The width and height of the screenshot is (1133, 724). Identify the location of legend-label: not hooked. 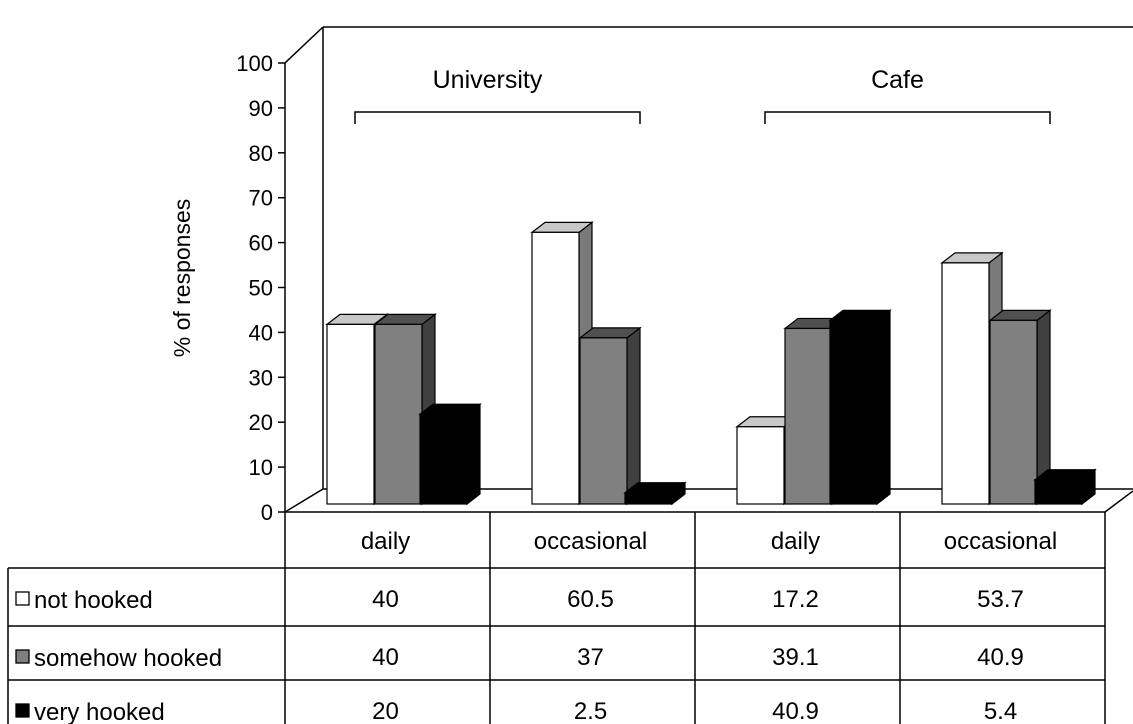
(93, 600).